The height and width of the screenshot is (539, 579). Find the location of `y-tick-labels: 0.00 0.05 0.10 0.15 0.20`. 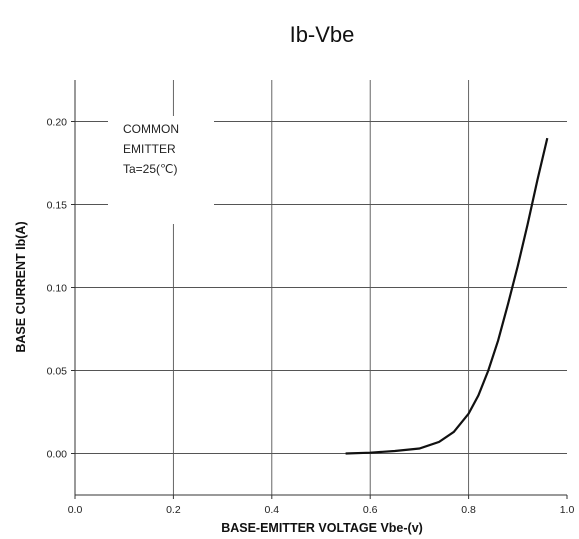

y-tick-labels: 0.00 0.05 0.10 0.15 0.20 is located at coordinates (57, 289).